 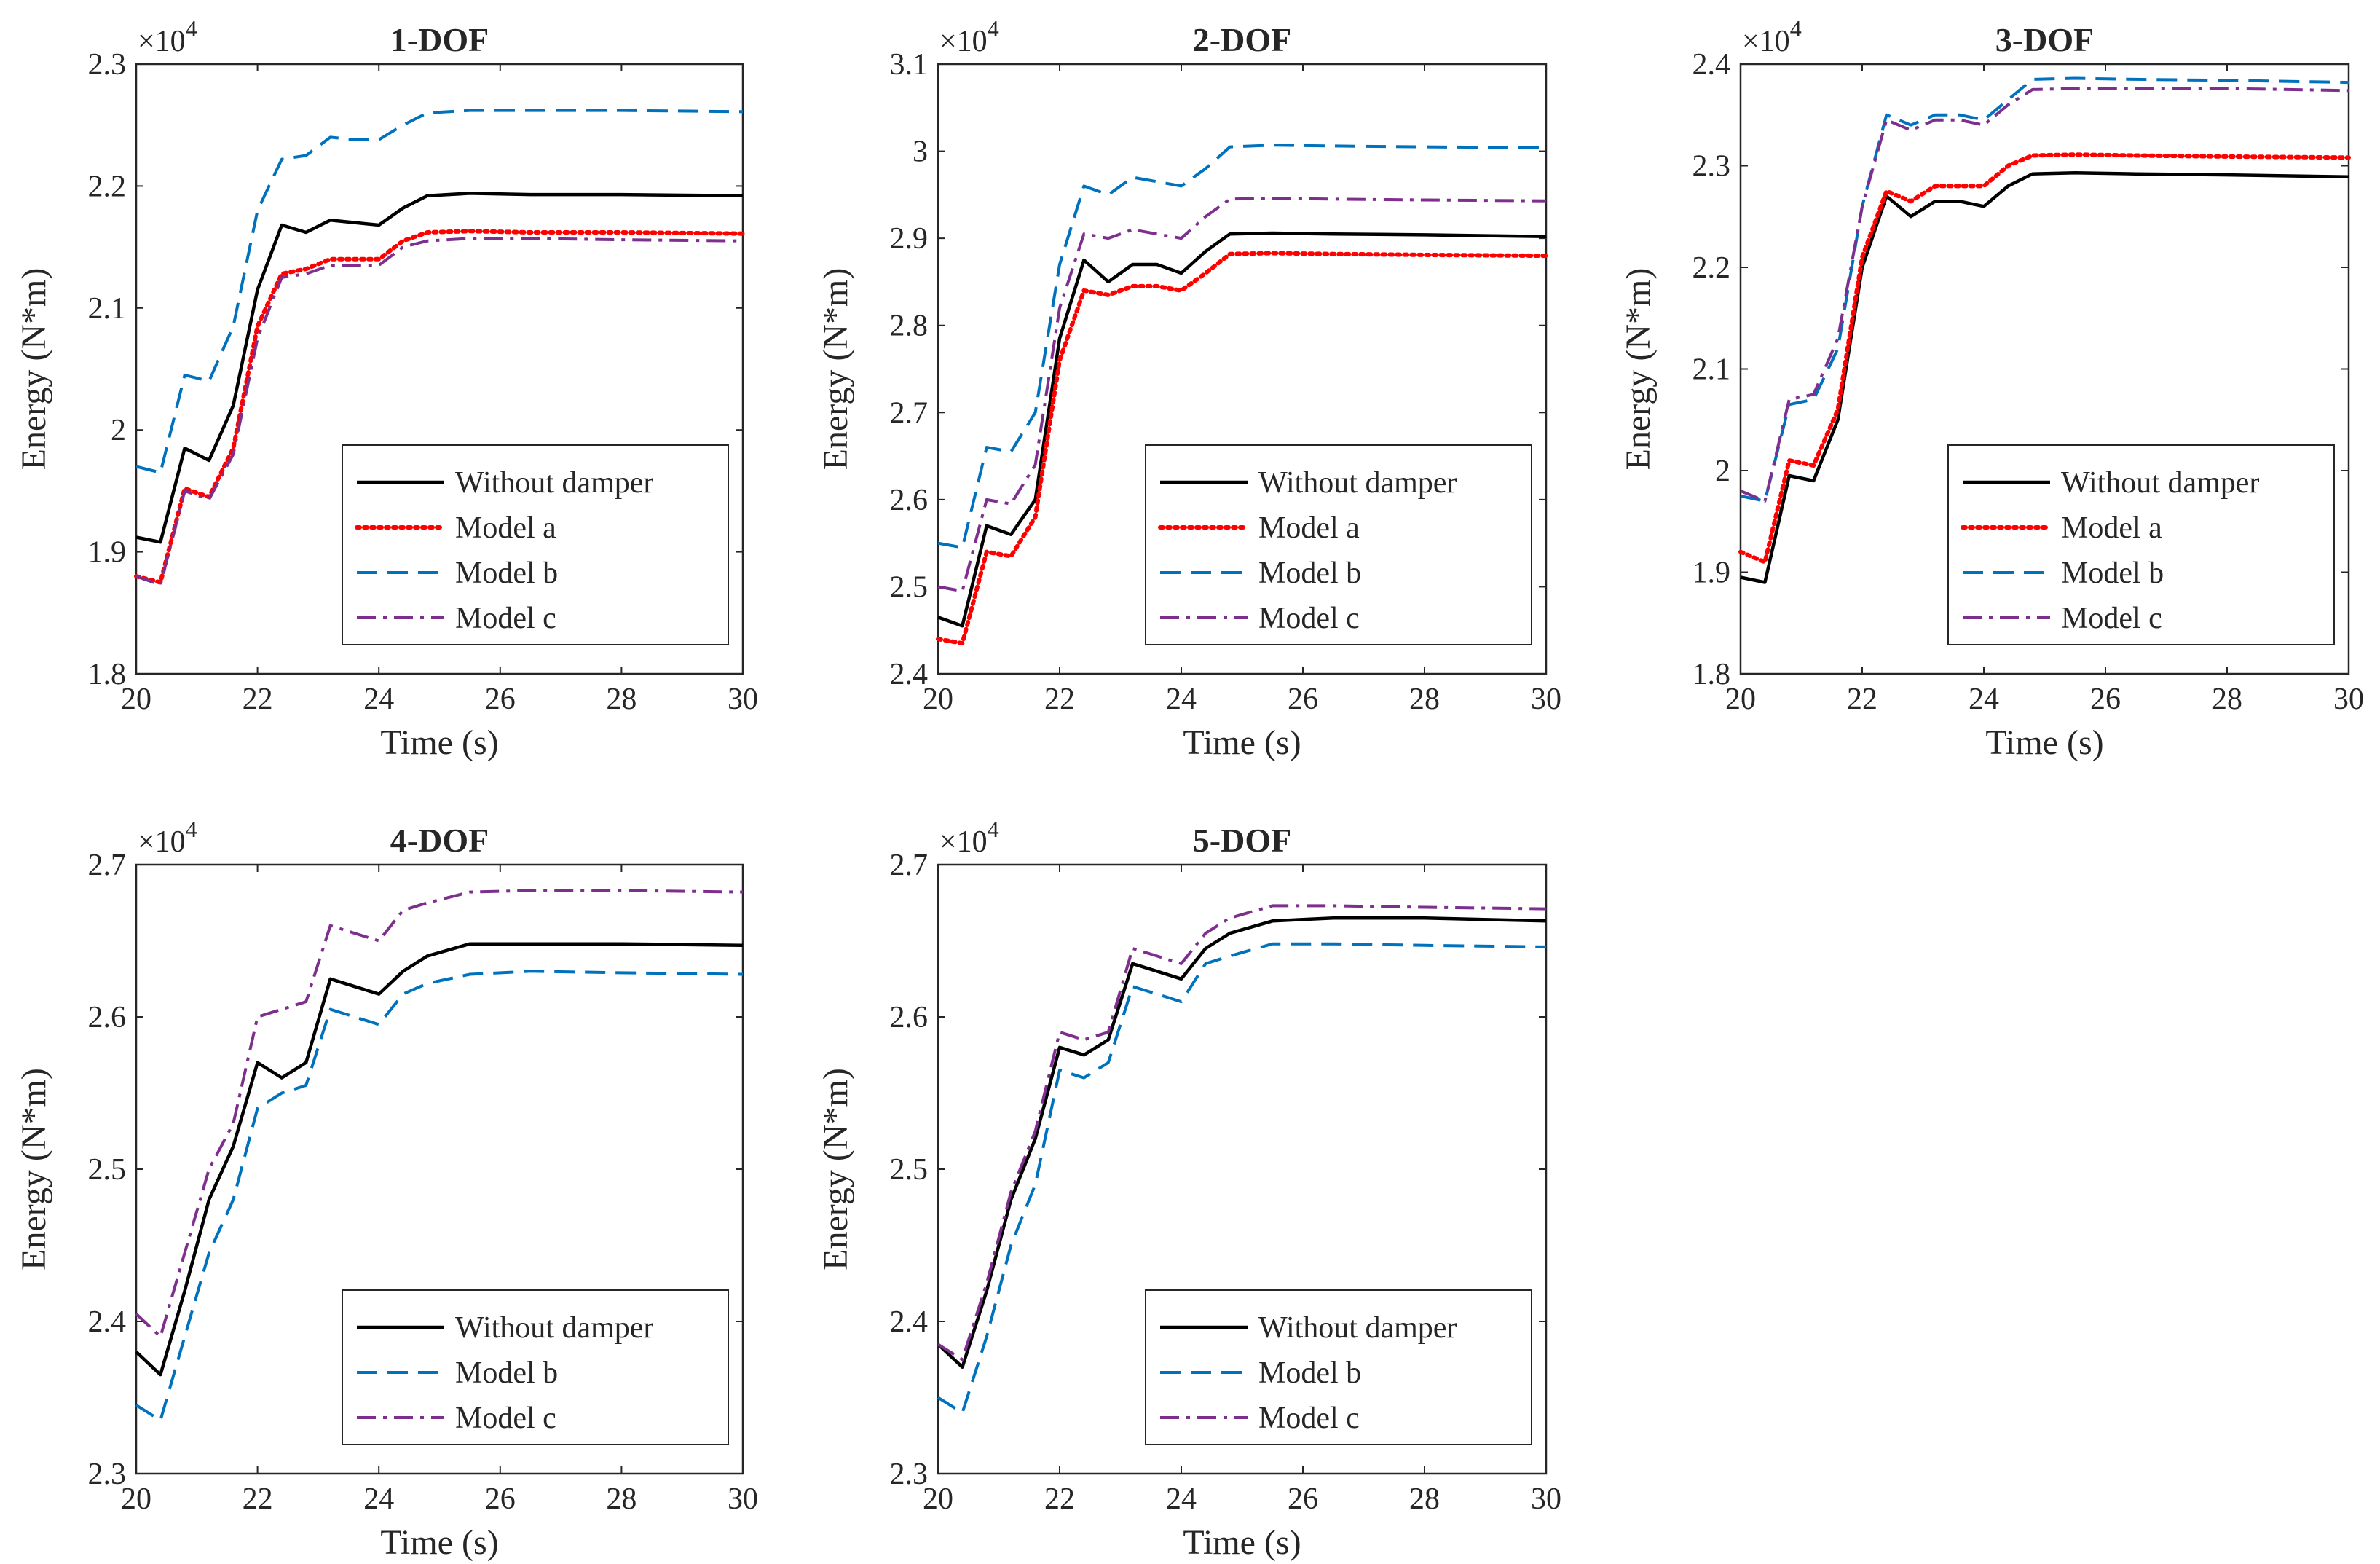 I want to click on y-tick-label: 2.9, so click(x=909, y=239).